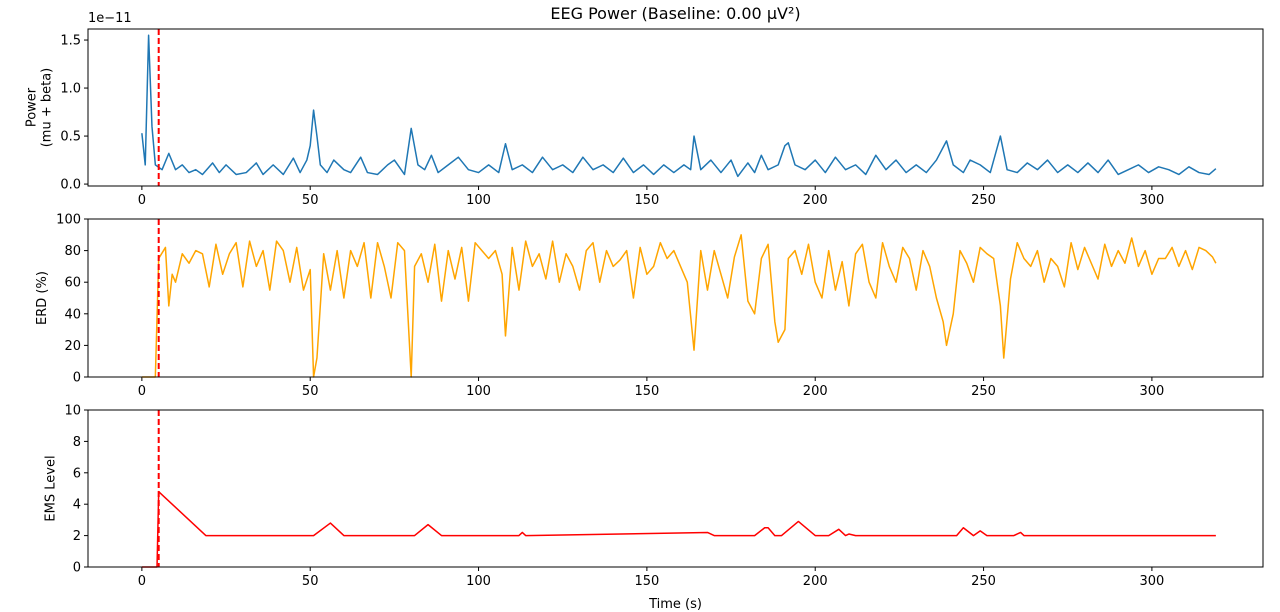 Image resolution: width=1280 pixels, height=612 pixels. Describe the element at coordinates (77, 505) in the screenshot. I see `y-tick-label: 4` at that location.